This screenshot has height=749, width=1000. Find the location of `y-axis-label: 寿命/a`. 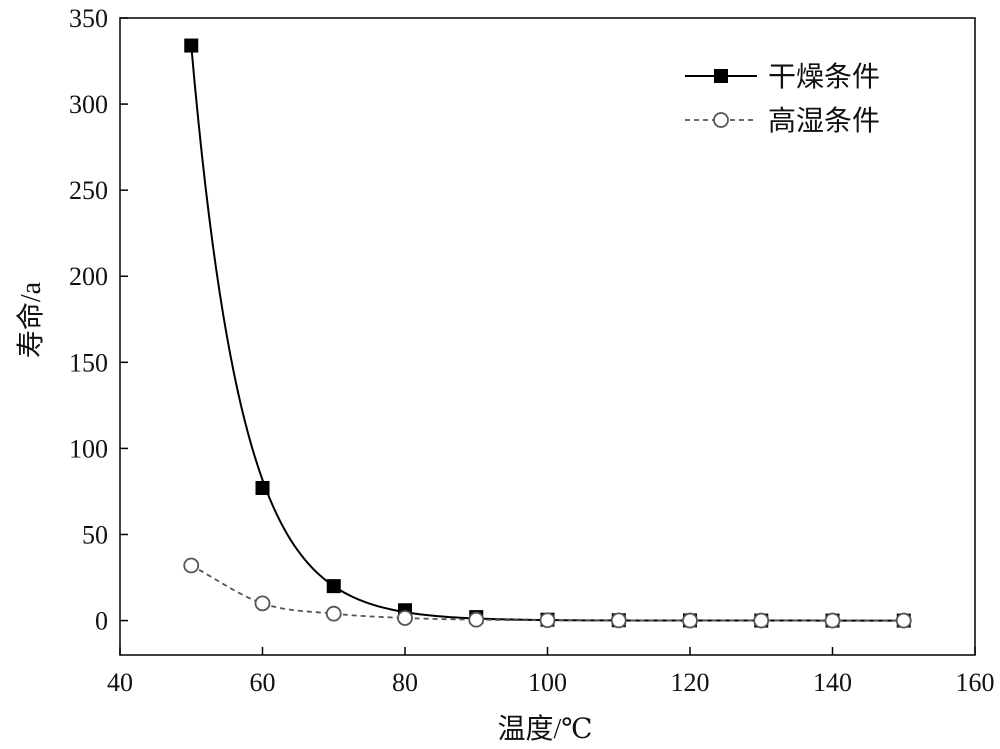

y-axis-label: 寿命/a is located at coordinates (31, 319).